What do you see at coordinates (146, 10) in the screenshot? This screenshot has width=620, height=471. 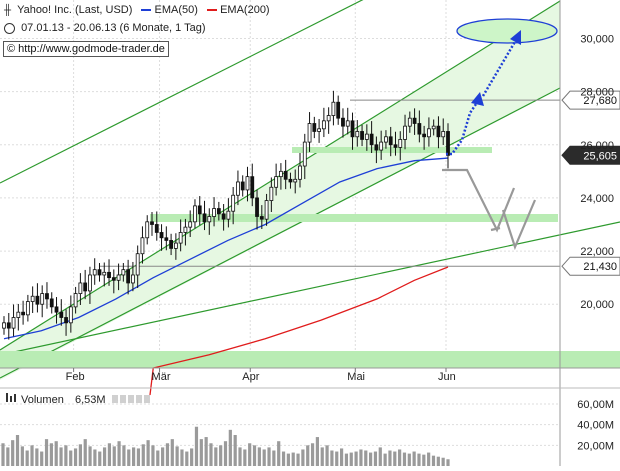 I see `ema50-swatch` at bounding box center [146, 10].